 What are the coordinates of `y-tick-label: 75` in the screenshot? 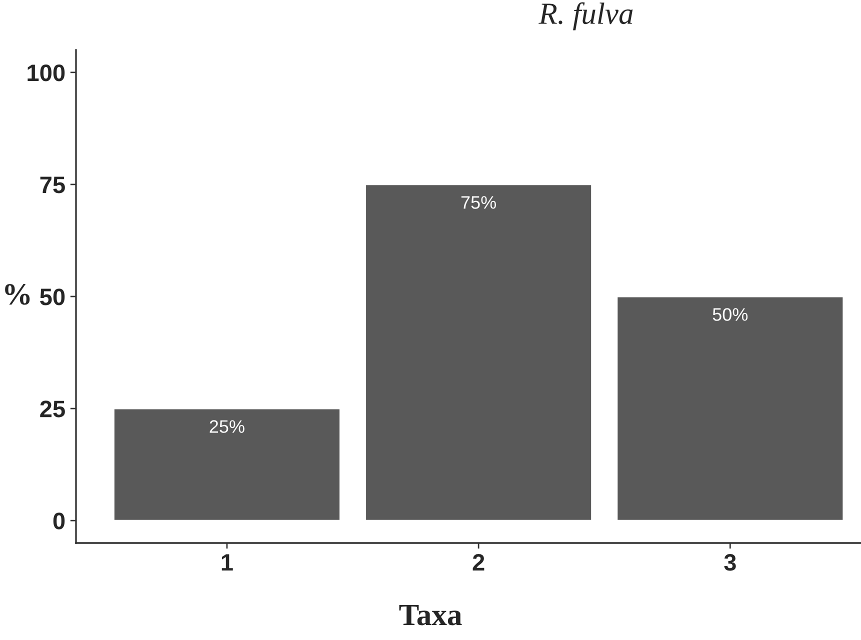 It's located at (52, 185).